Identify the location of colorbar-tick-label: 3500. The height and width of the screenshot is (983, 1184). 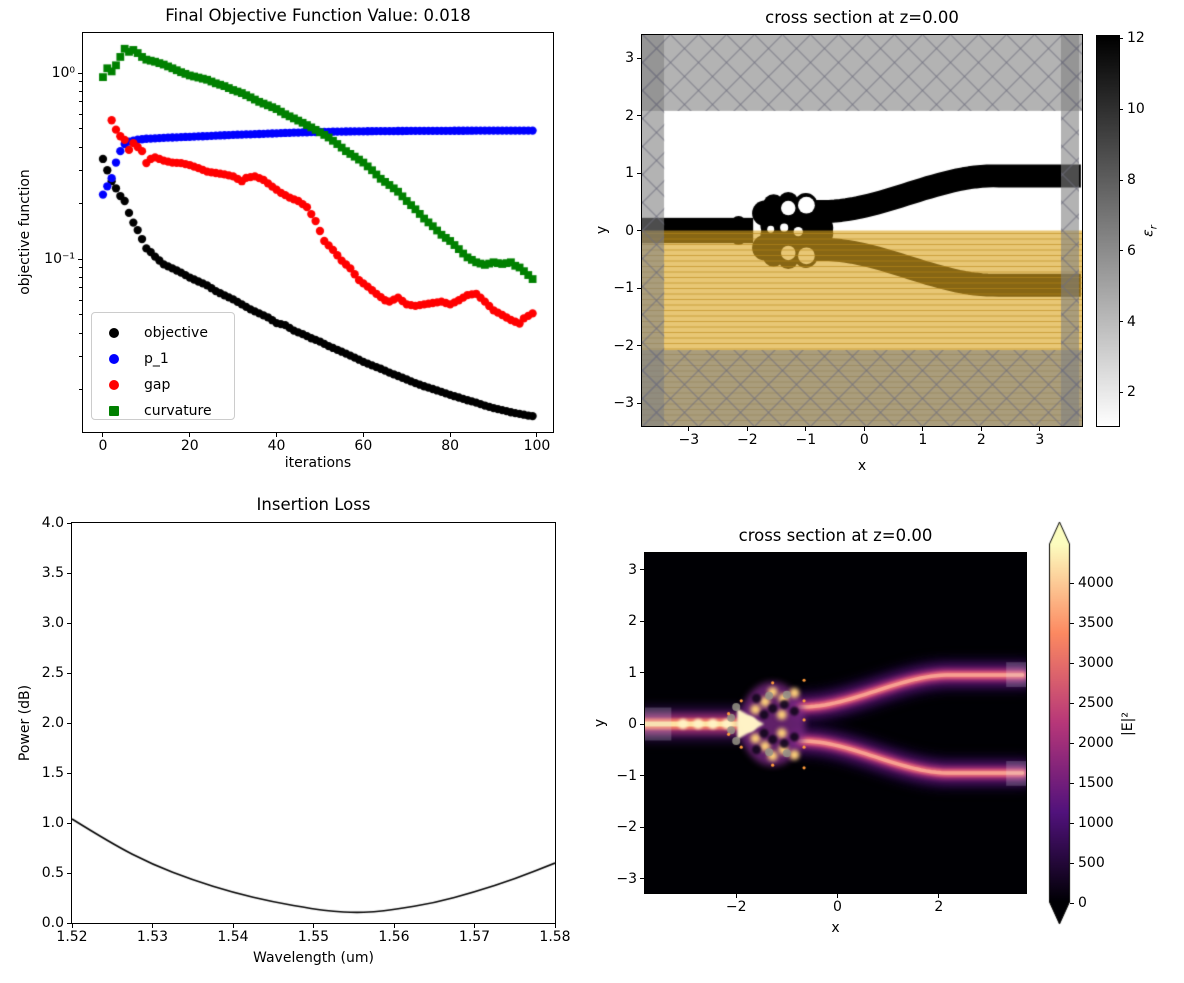
(1096, 623).